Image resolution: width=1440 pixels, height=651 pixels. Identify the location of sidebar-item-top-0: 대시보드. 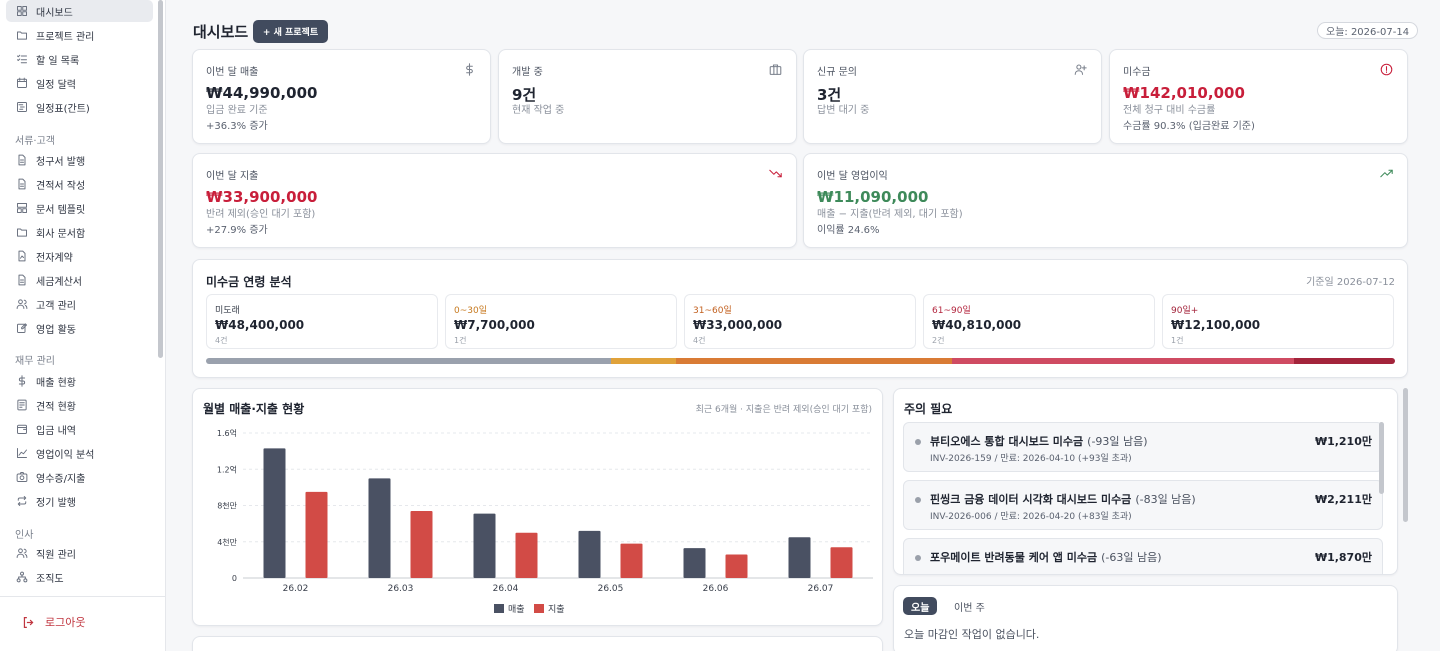
(79, 11).